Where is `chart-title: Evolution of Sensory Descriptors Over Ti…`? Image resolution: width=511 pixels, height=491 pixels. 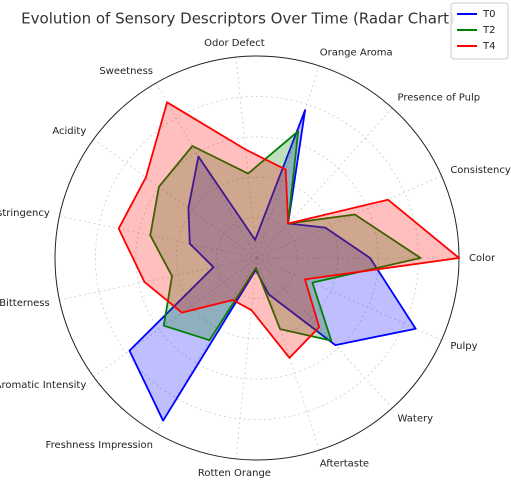
chart-title: Evolution of Sensory Descriptors Over Ti… is located at coordinates (238, 19).